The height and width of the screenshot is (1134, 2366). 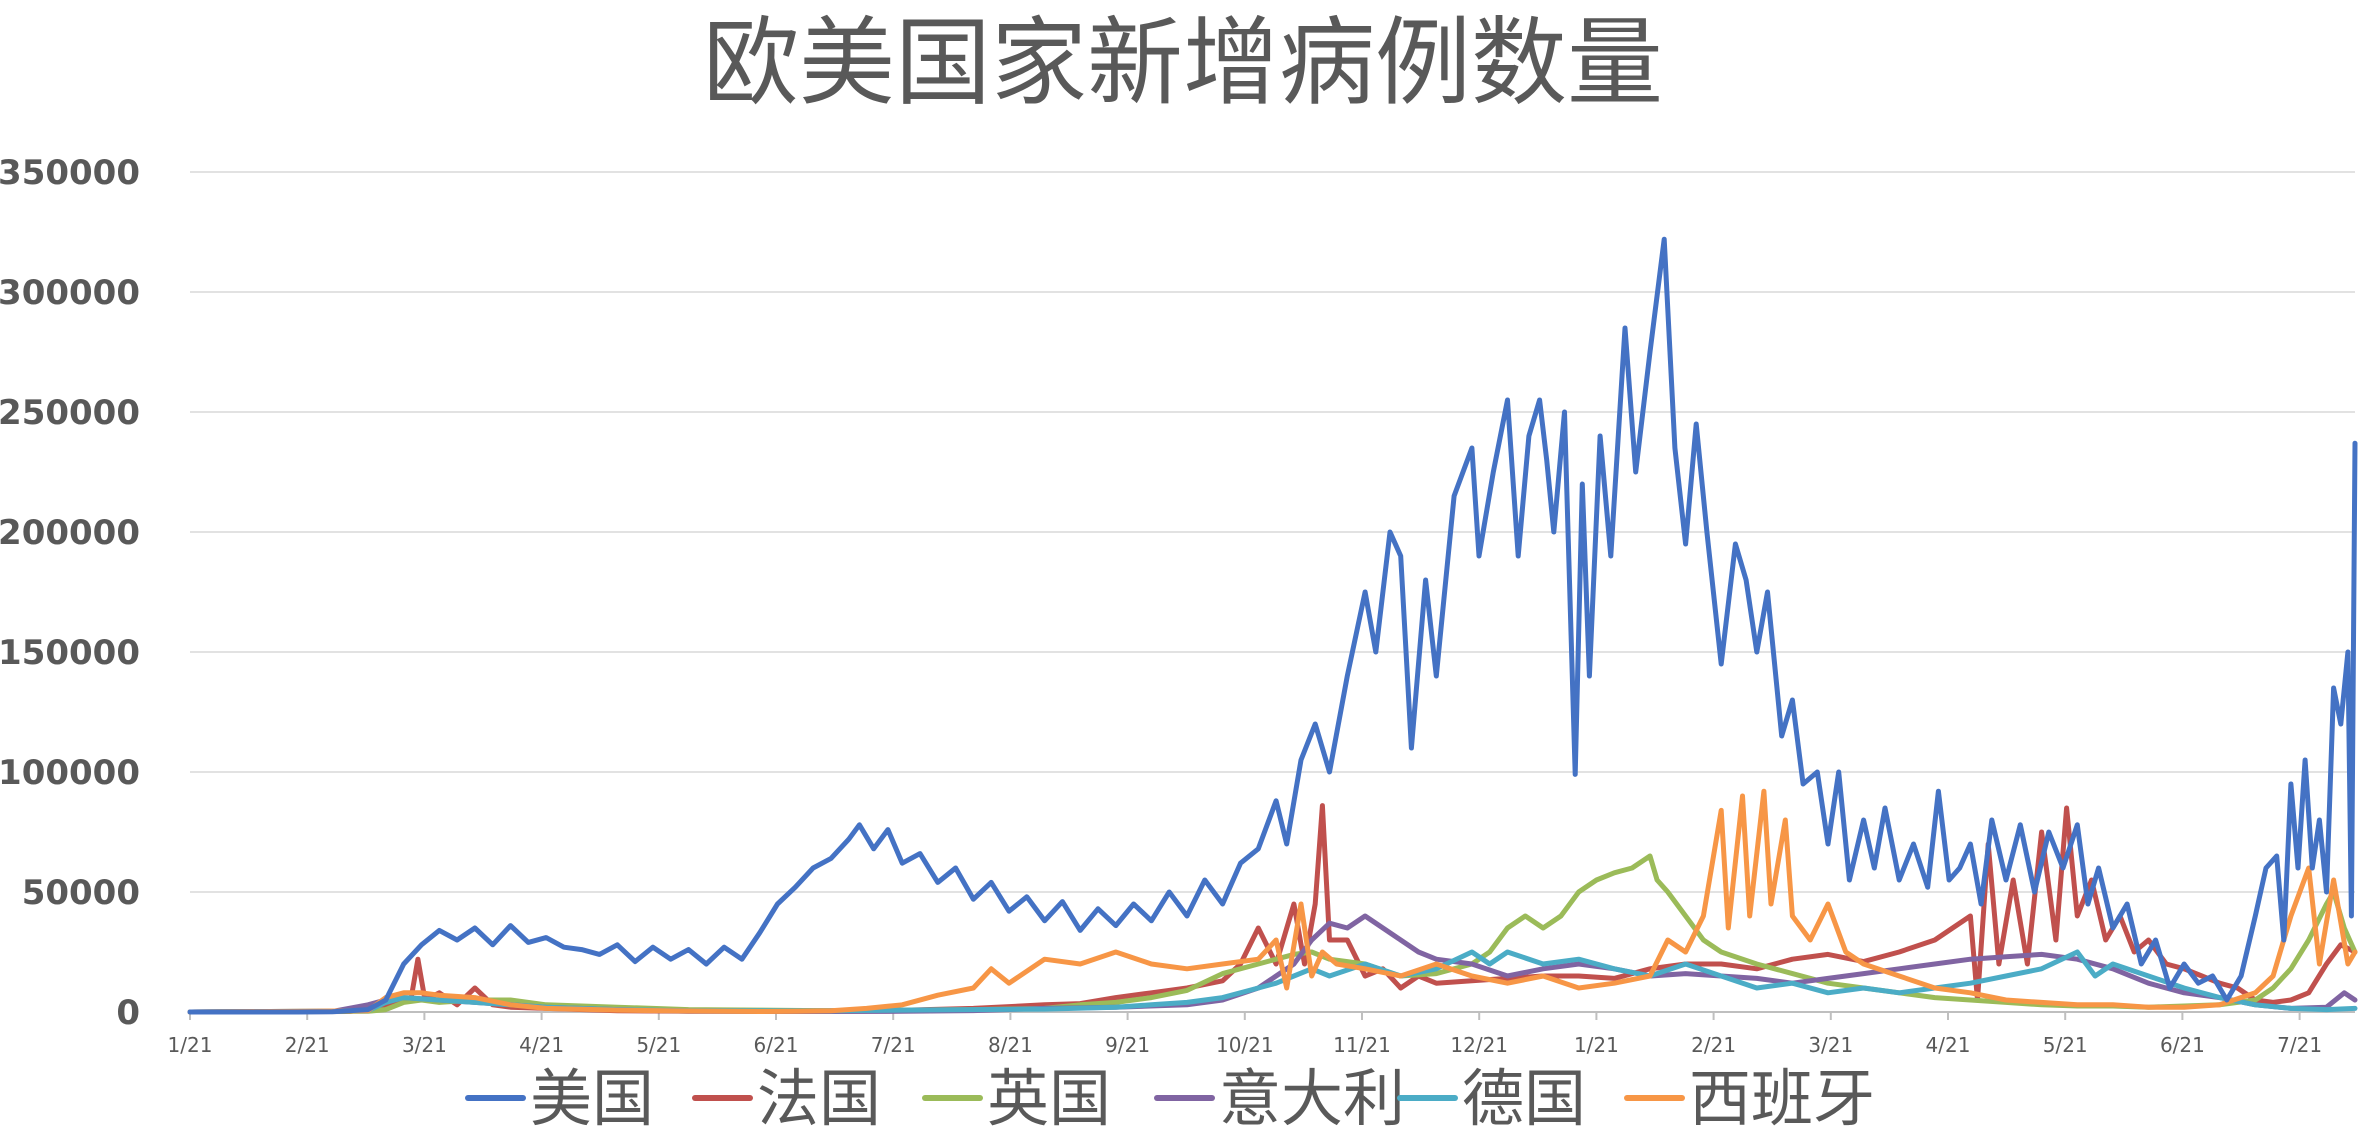 What do you see at coordinates (1049, 1098) in the screenshot?
I see `legend-label: 英国` at bounding box center [1049, 1098].